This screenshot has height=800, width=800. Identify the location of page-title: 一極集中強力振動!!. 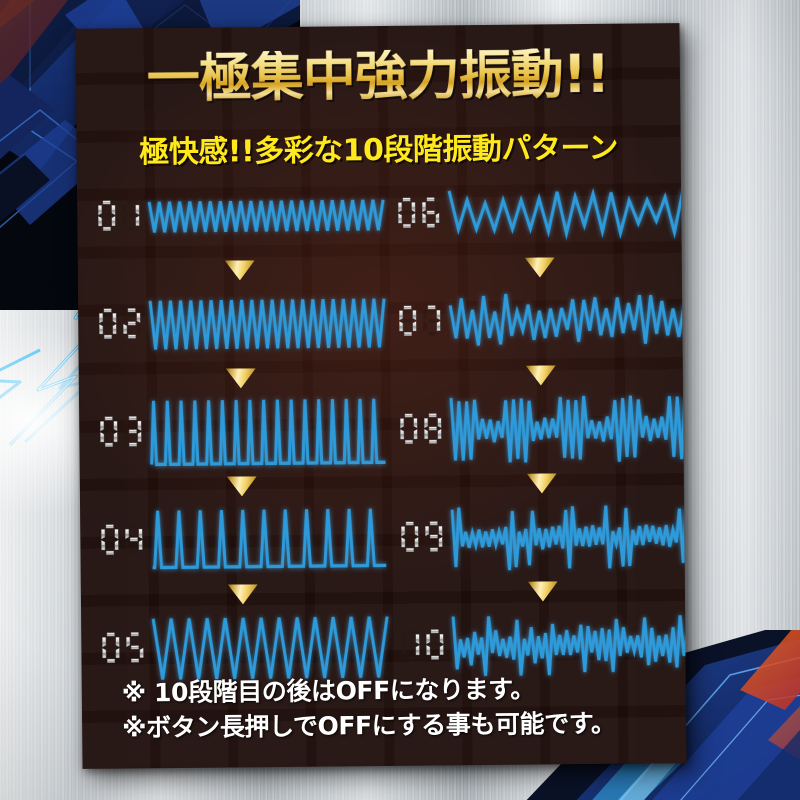
(378, 76).